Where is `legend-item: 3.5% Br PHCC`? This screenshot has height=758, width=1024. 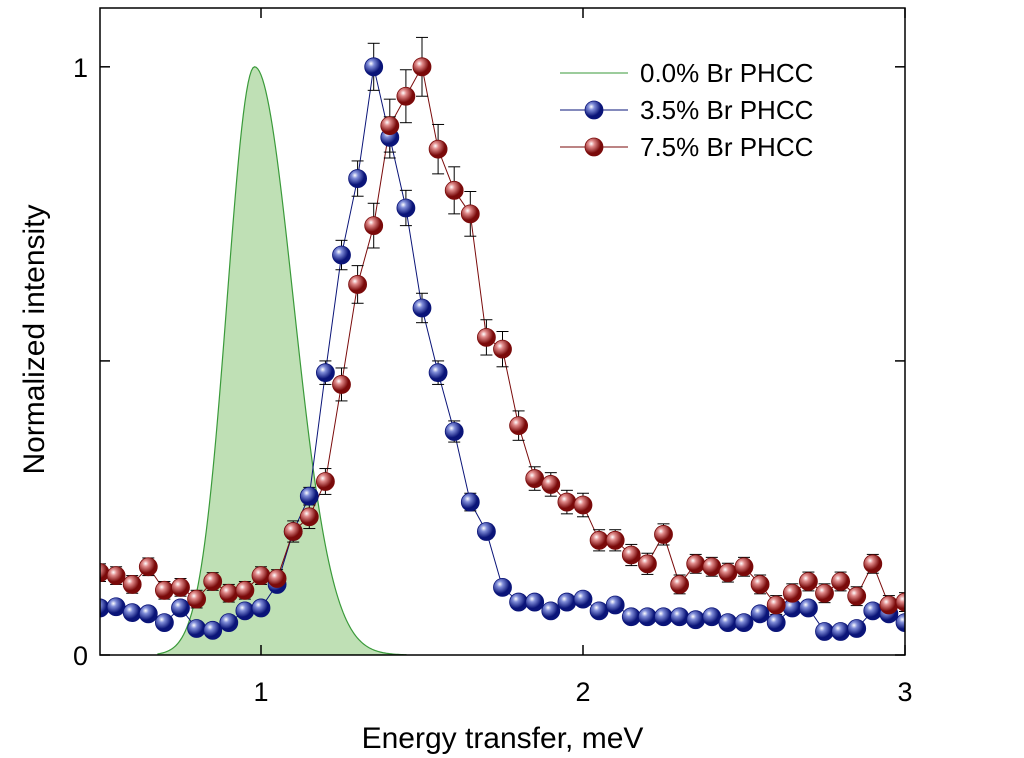
legend-item: 3.5% Br PHCC is located at coordinates (686, 110).